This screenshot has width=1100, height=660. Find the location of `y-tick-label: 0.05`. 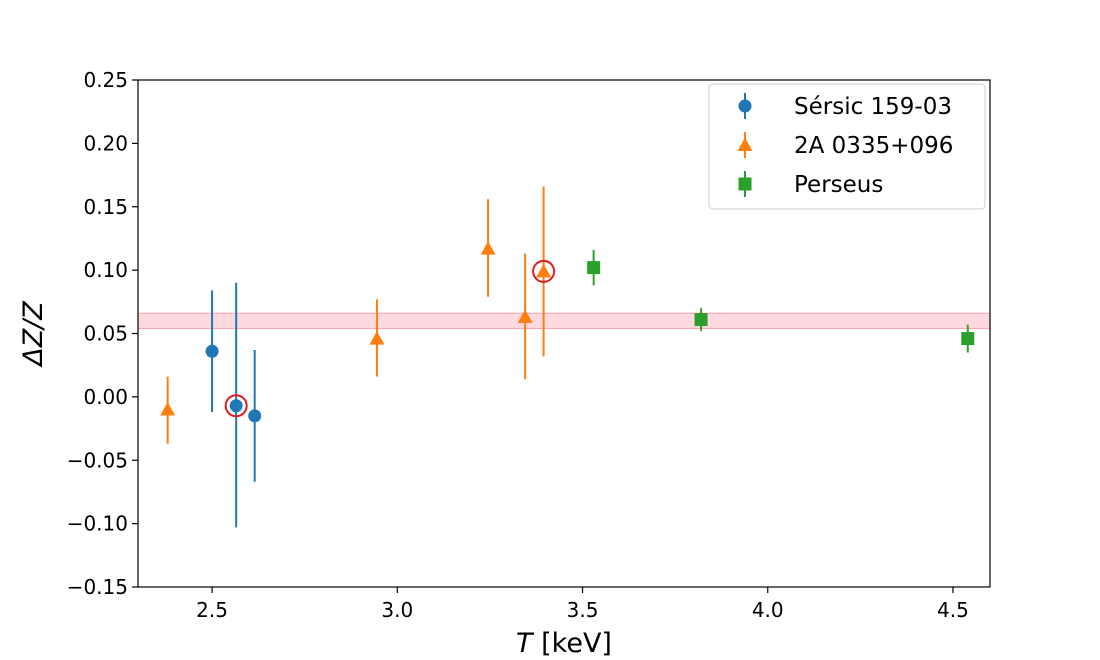

y-tick-label: 0.05 is located at coordinates (105, 334).